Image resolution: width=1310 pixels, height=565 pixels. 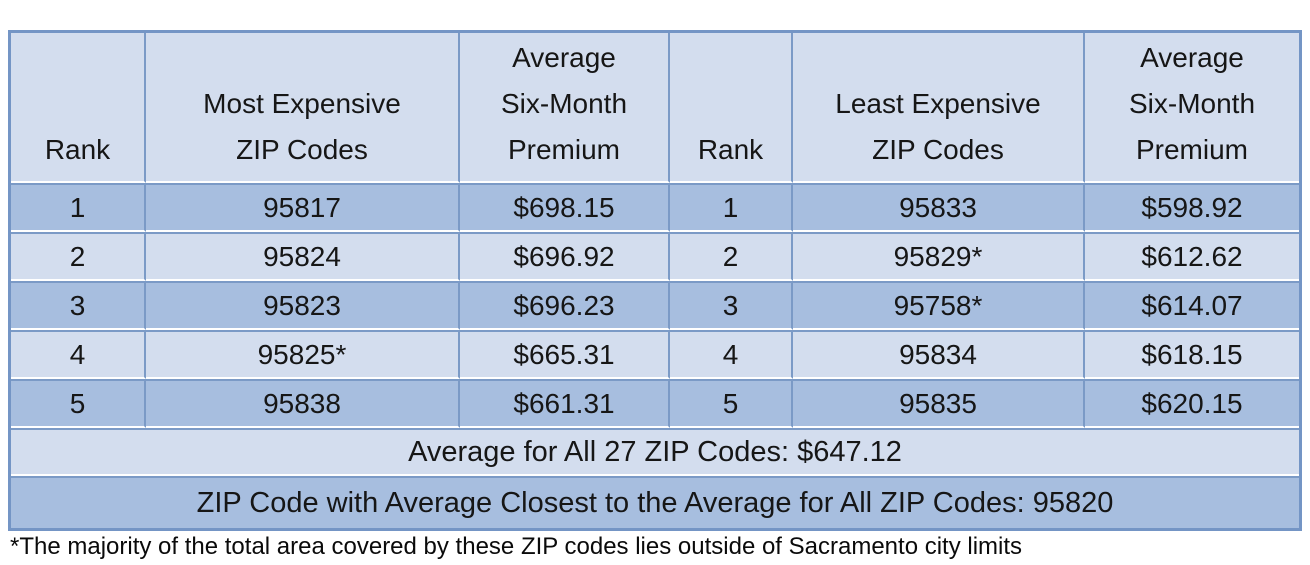 I want to click on zip-most-4: 95825*, so click(x=303, y=354).